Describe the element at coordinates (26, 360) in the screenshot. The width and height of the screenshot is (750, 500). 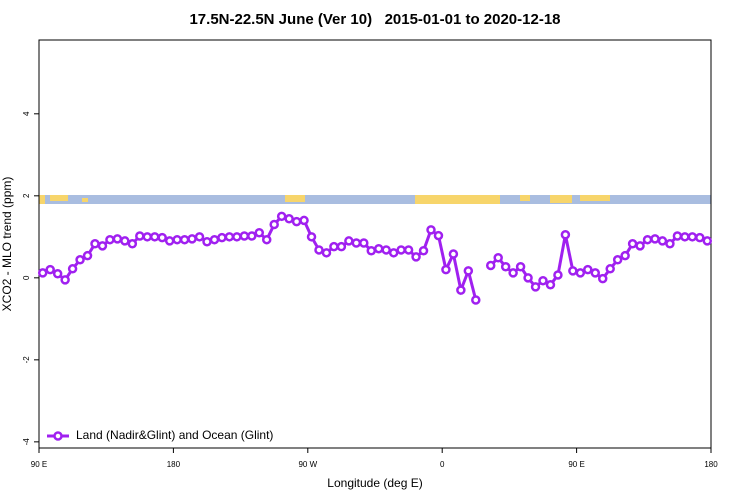
I see `y-tick-label: -2` at that location.